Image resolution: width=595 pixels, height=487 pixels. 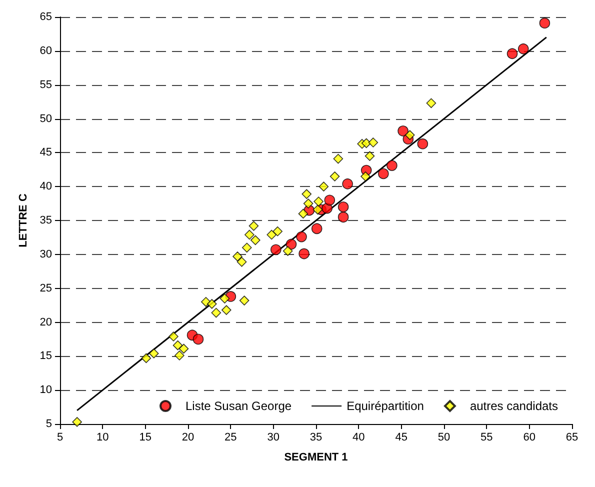 I want to click on x-tick-label: 60, so click(x=529, y=438).